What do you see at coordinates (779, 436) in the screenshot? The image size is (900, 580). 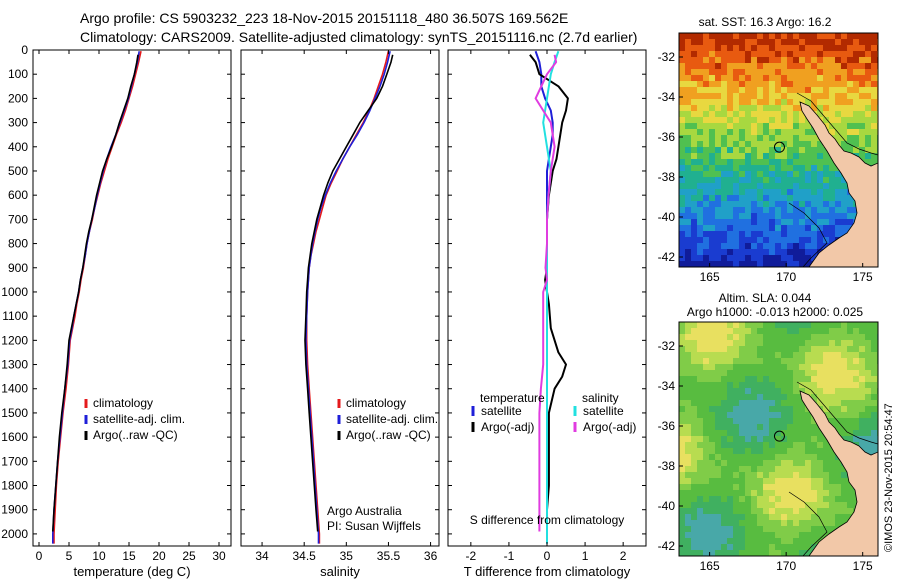 I see `sla-argo-location-marker` at bounding box center [779, 436].